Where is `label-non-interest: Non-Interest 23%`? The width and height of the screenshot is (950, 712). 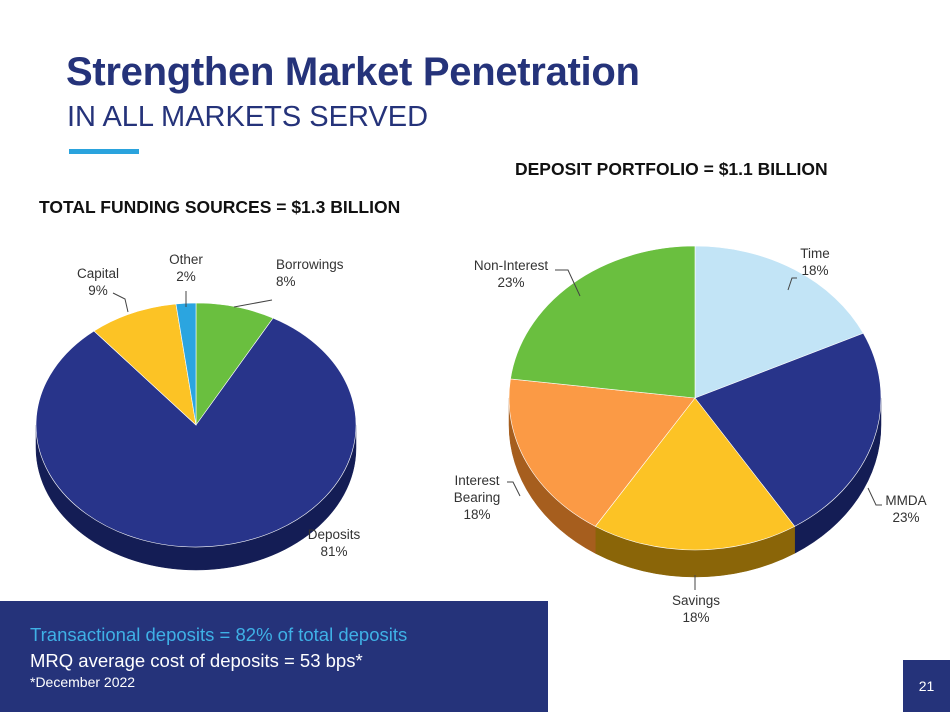
label-non-interest: Non-Interest 23% is located at coordinates (511, 274).